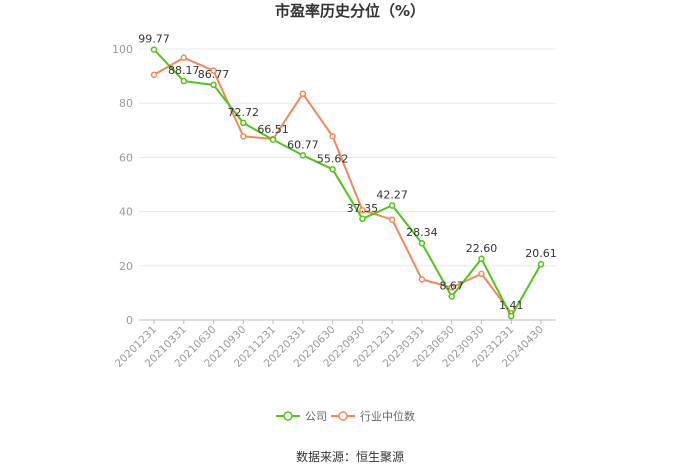 This screenshot has height=474, width=700. I want to click on chart-title: 市盈率历史分位（%）, so click(350, 11).